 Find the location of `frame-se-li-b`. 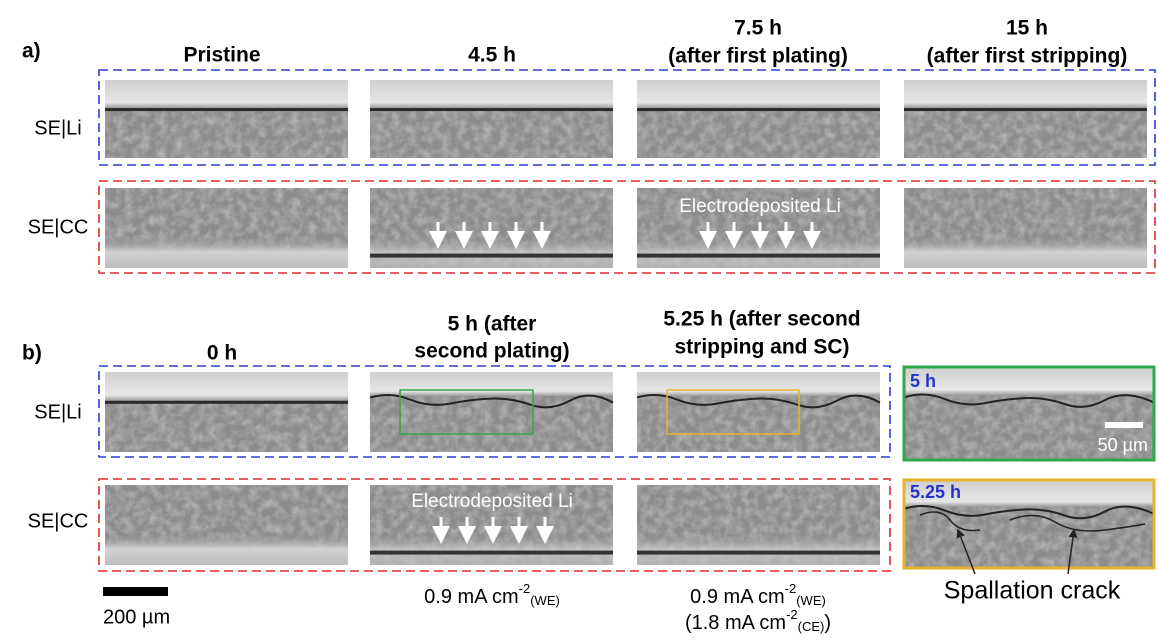

frame-se-li-b is located at coordinates (494, 411).